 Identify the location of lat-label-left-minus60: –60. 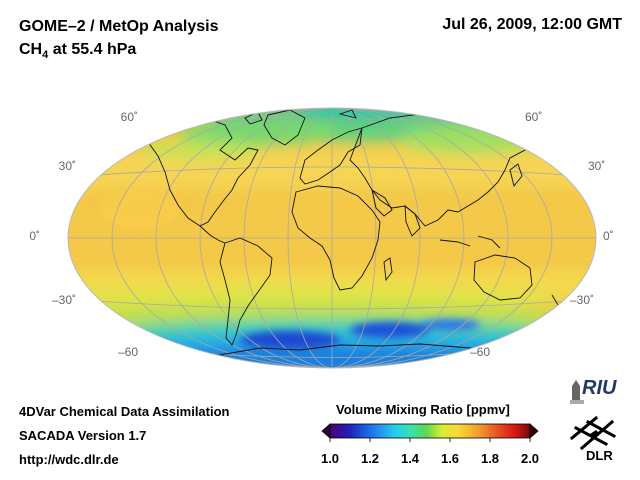
(128, 352).